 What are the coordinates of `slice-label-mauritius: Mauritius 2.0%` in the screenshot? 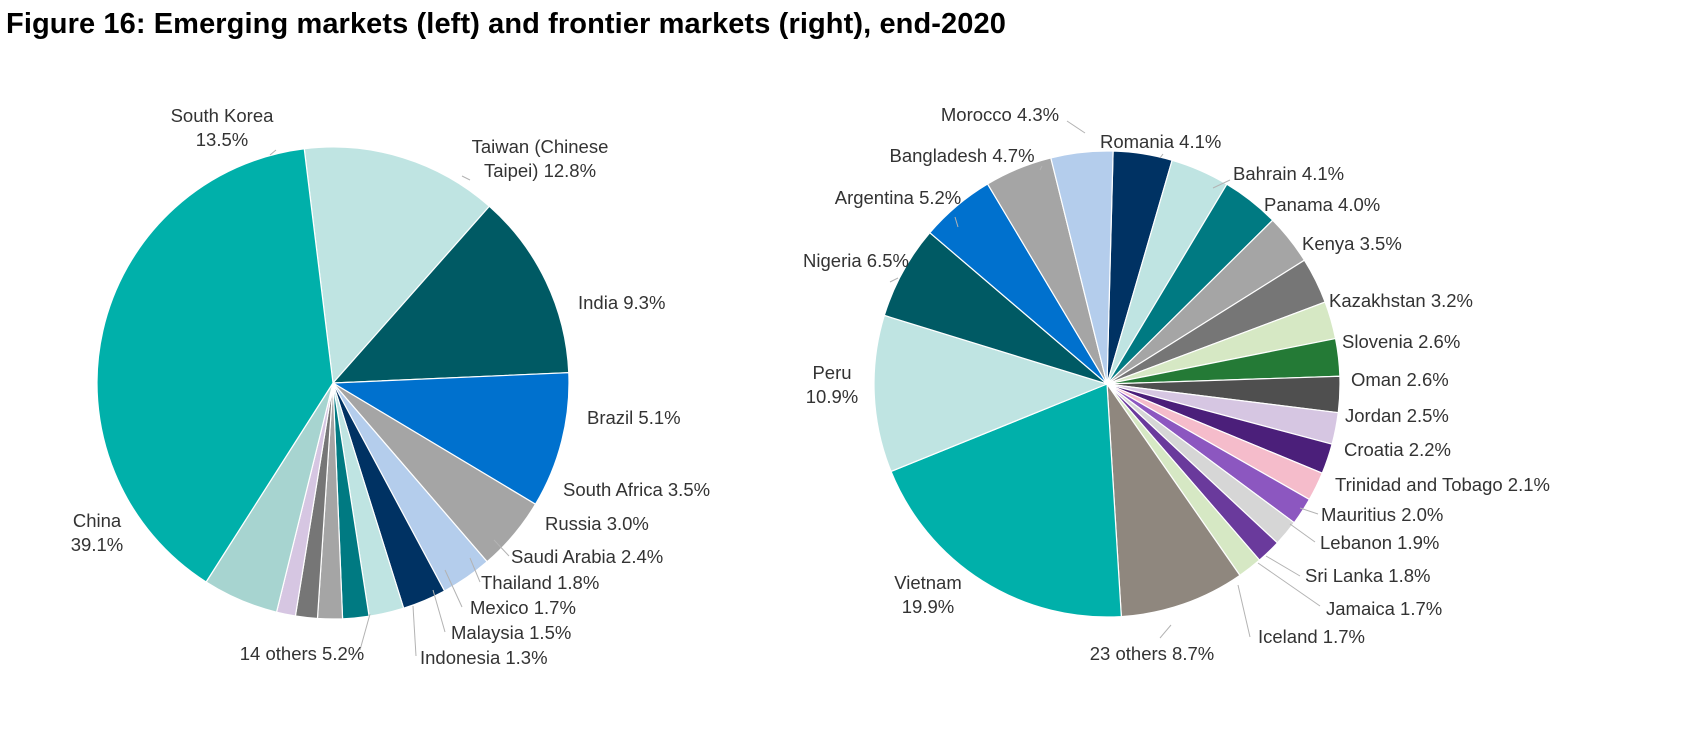 It's located at (1382, 514).